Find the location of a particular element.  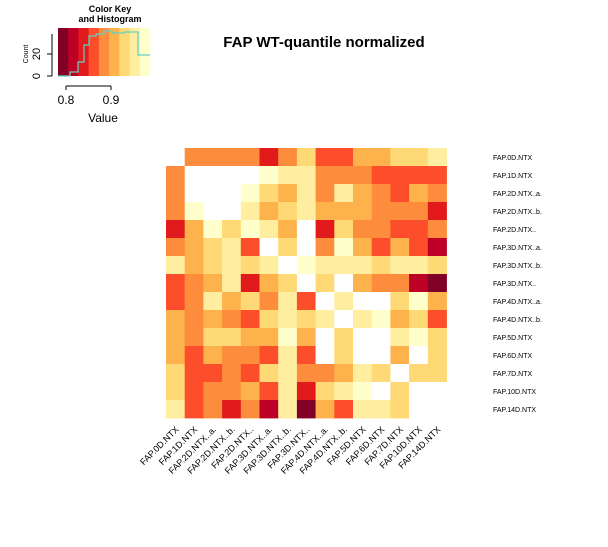

row-label: FAP.0D.NTX is located at coordinates (512, 158).